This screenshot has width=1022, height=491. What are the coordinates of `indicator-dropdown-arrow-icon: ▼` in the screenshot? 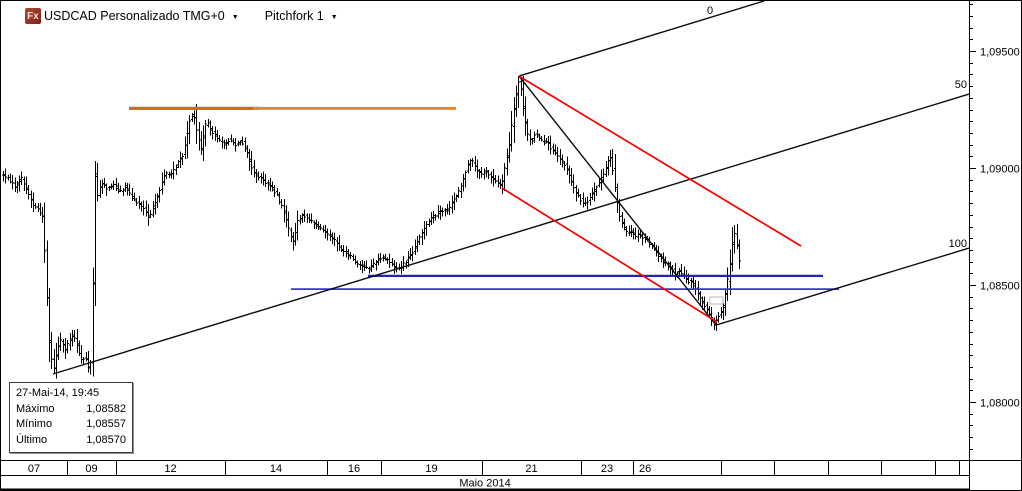 It's located at (334, 17).